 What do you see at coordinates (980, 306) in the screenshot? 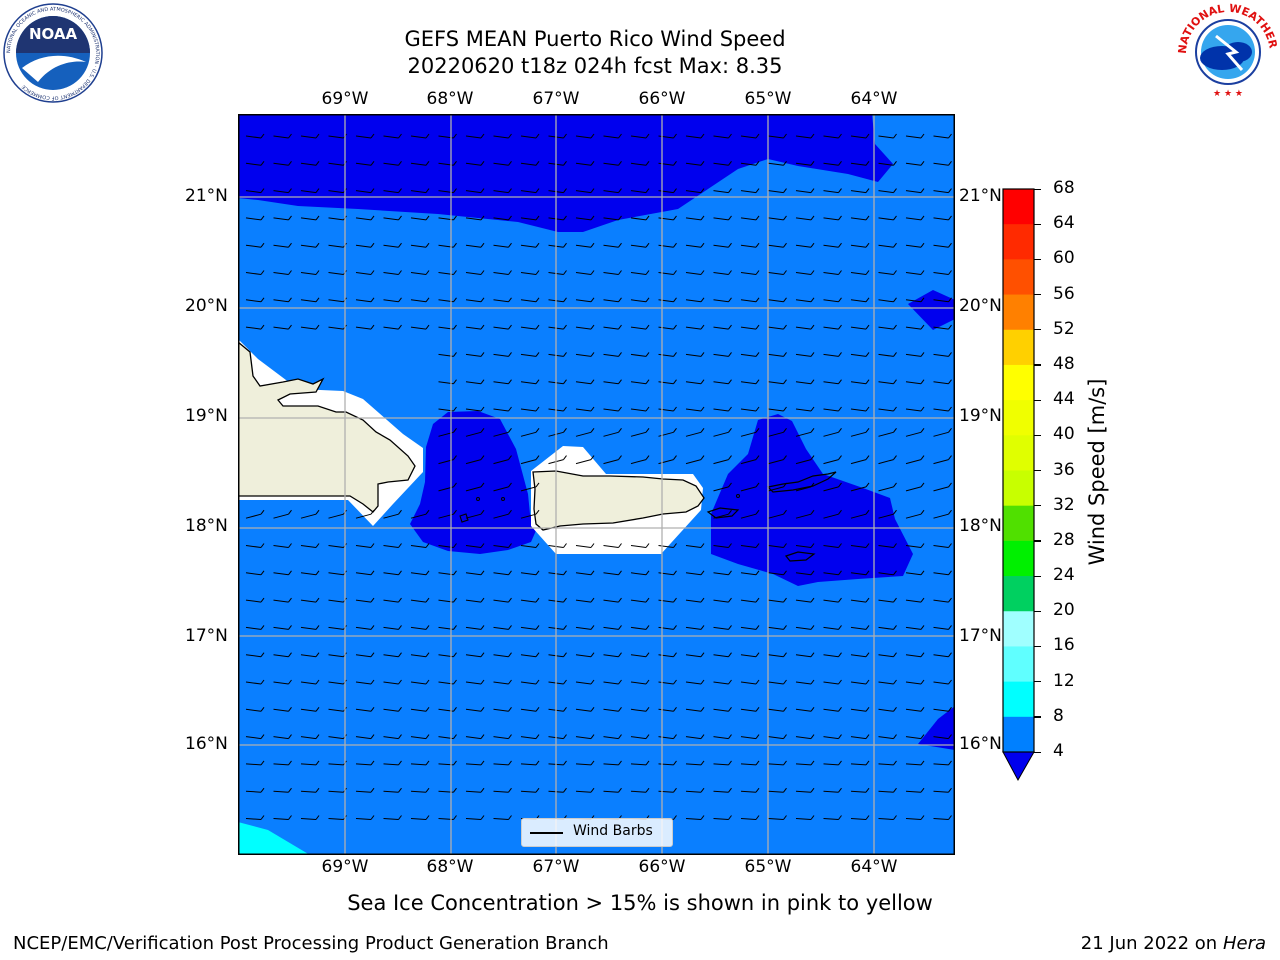
I see `lat-label-right-20n: 20°N` at bounding box center [980, 306].